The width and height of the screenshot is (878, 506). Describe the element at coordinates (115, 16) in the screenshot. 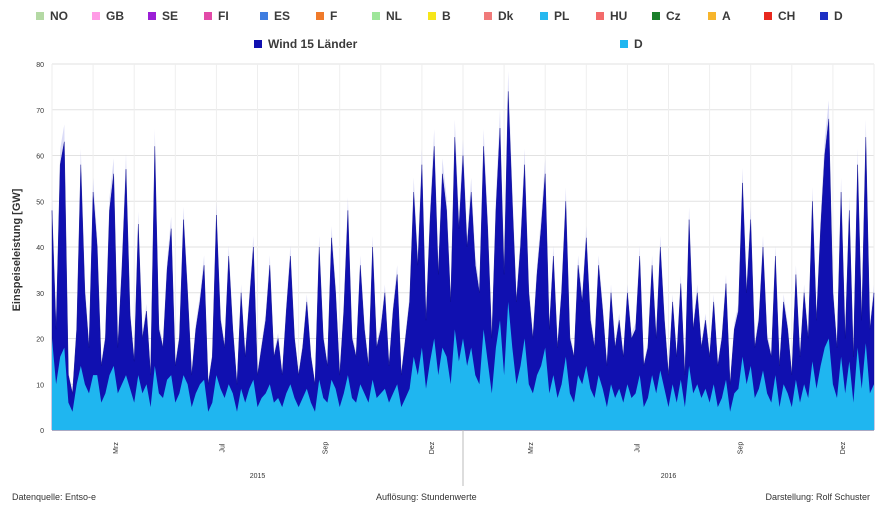

I see `legend-label: GB` at that location.